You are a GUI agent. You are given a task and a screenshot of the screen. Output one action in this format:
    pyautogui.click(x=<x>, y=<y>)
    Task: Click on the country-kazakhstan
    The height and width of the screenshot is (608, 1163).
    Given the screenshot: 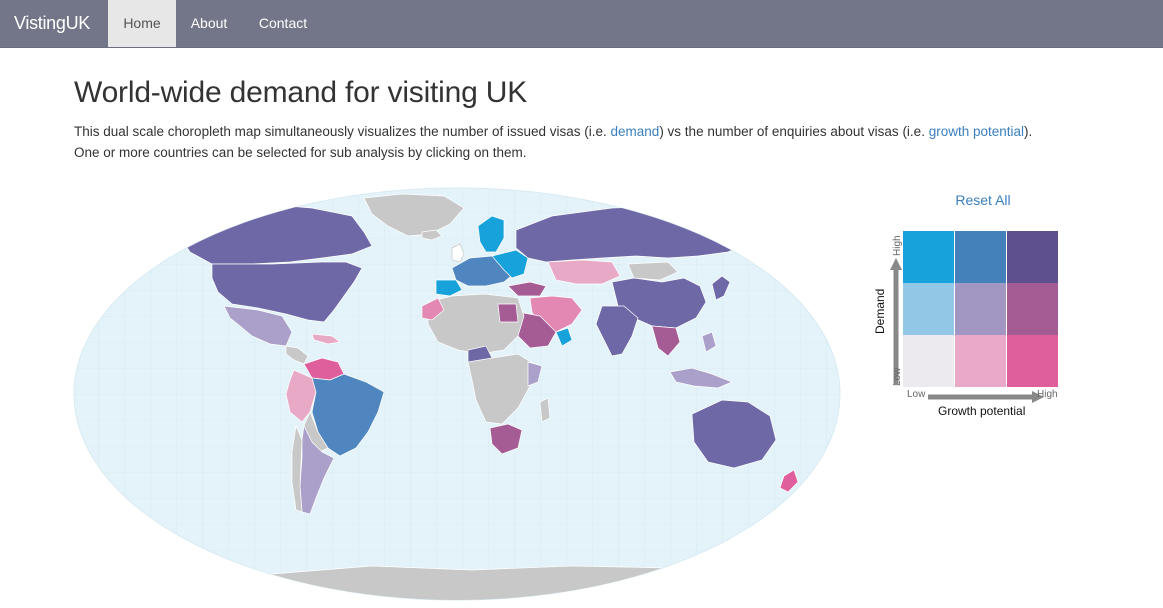 What is the action you would take?
    pyautogui.click(x=584, y=272)
    